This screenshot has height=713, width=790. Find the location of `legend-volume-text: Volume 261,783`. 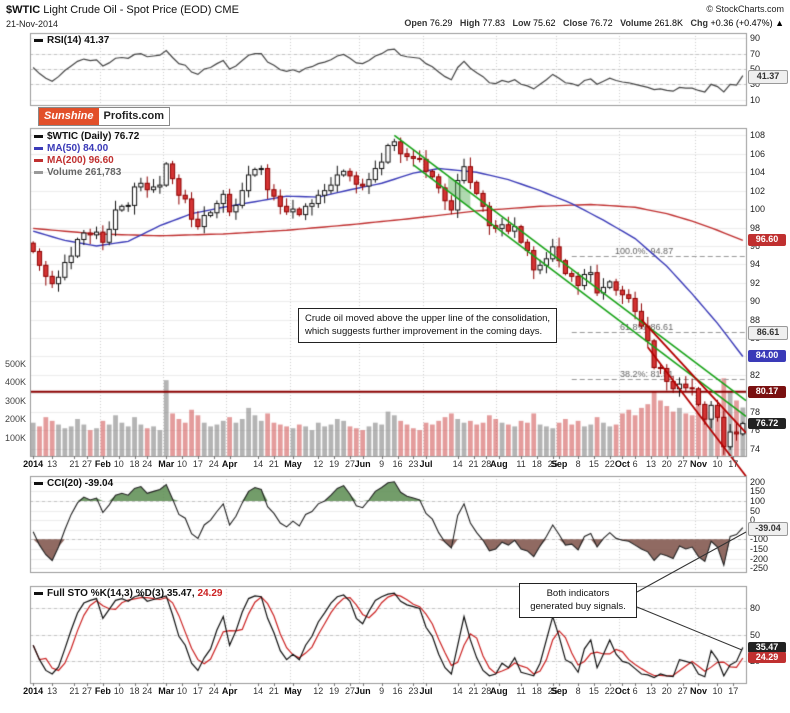

legend-volume-text: Volume 261,783 is located at coordinates (84, 172).